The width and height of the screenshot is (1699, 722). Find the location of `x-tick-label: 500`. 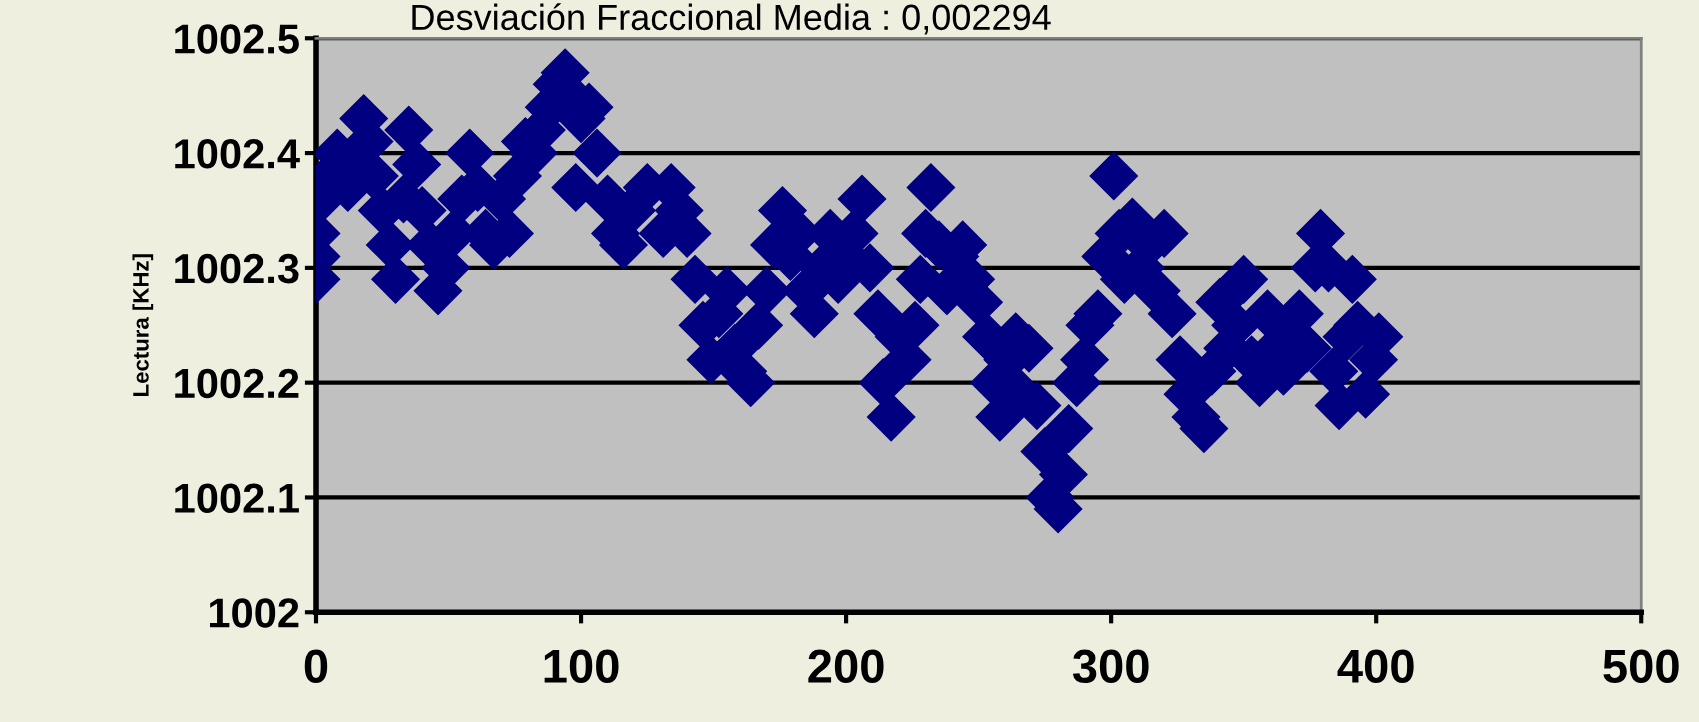

x-tick-label: 500 is located at coordinates (1641, 666).